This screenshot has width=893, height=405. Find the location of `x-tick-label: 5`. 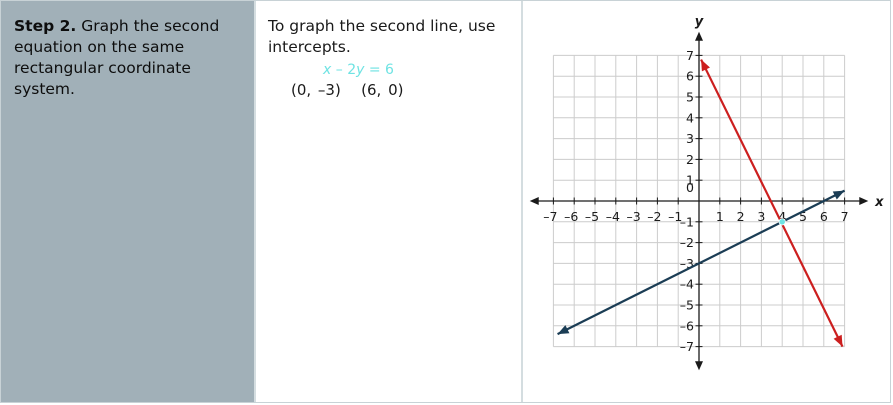

x-tick-label: 5 is located at coordinates (803, 216).